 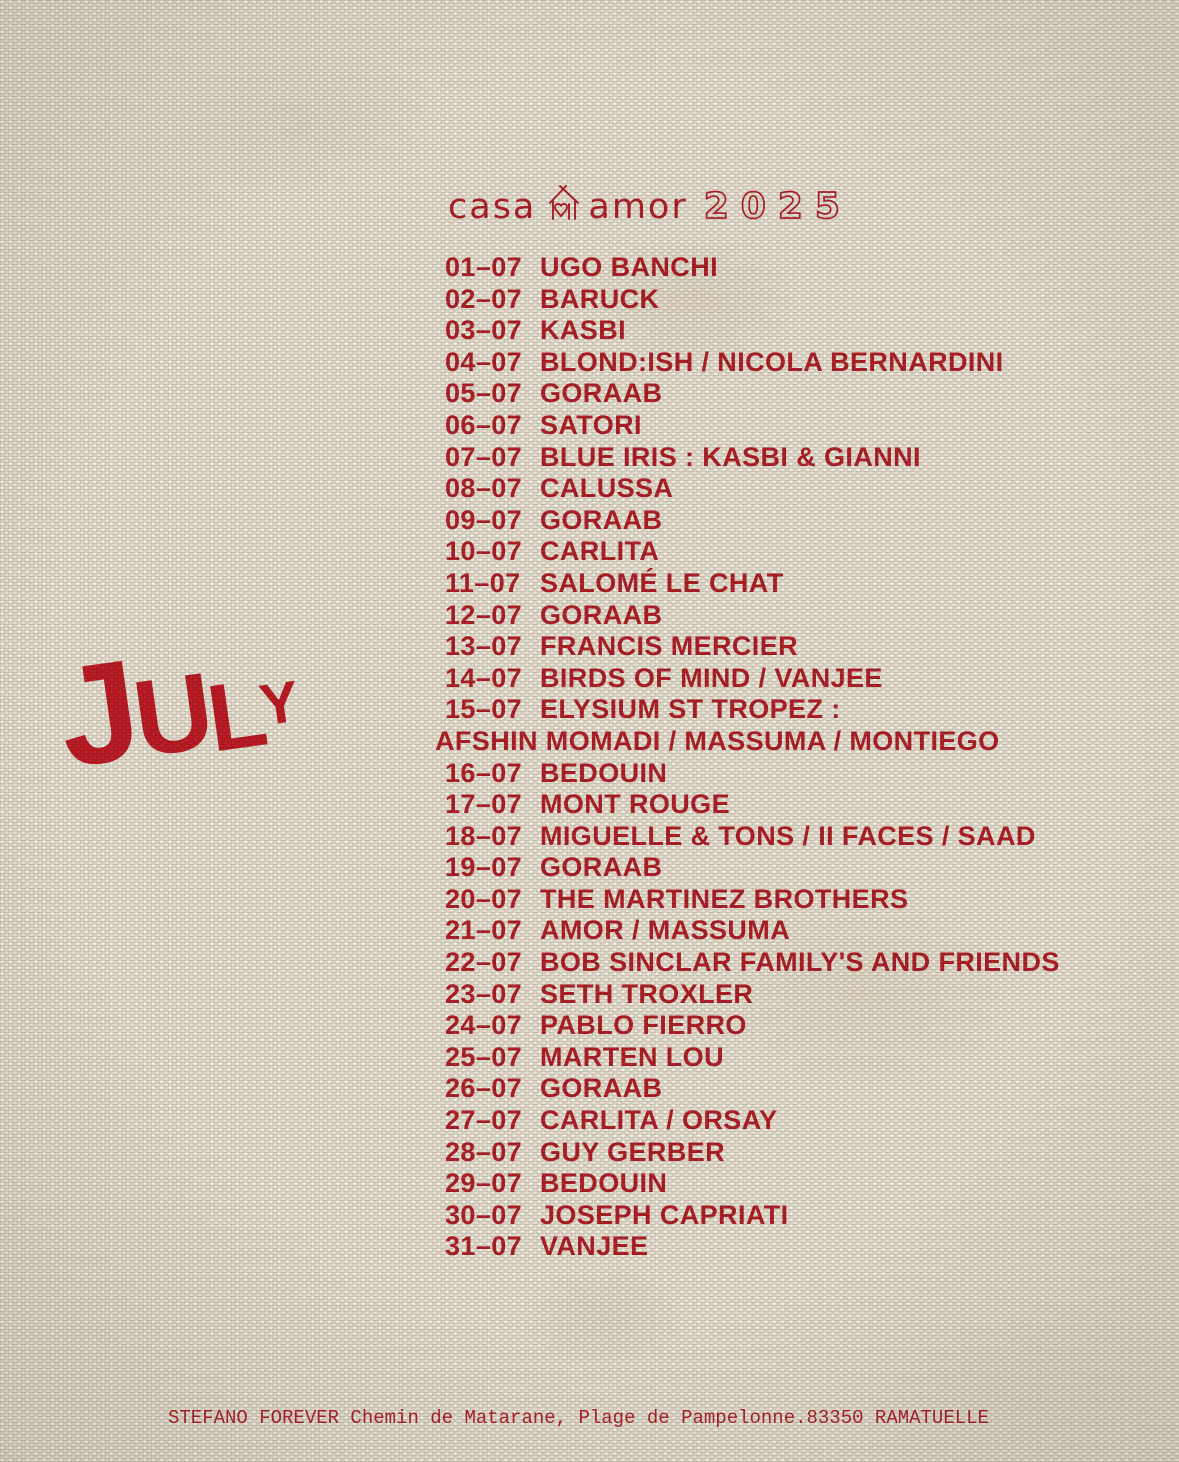 I want to click on event-row: 12–07 GORAAB, so click(x=752, y=616).